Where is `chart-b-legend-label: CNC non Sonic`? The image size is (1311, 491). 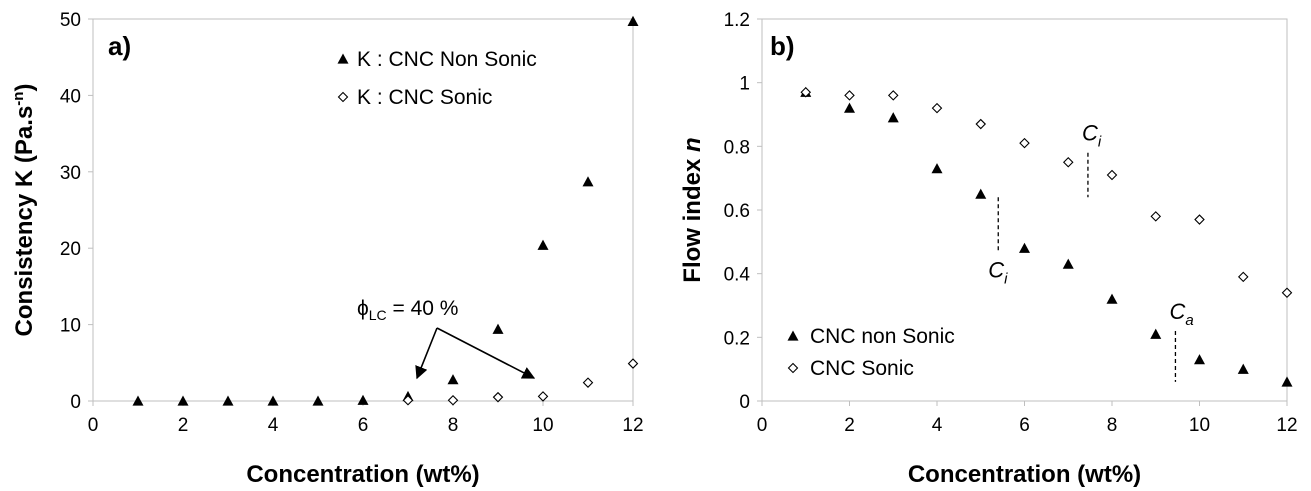 chart-b-legend-label: CNC non Sonic is located at coordinates (882, 336).